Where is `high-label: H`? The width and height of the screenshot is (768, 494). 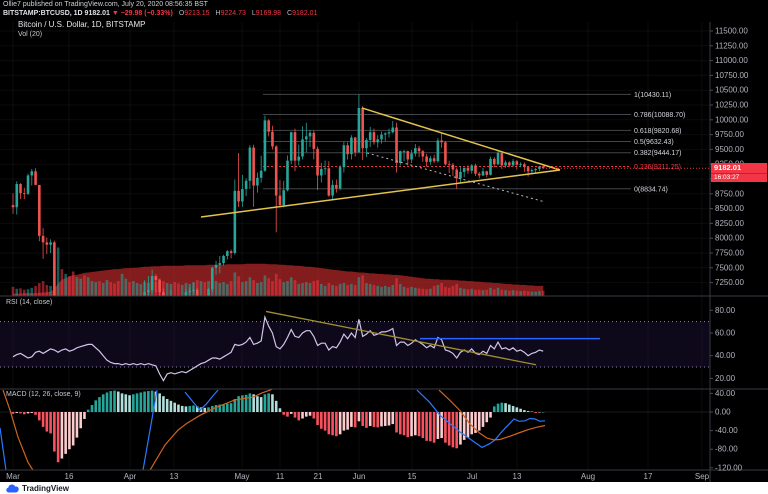
high-label: H is located at coordinates (218, 13).